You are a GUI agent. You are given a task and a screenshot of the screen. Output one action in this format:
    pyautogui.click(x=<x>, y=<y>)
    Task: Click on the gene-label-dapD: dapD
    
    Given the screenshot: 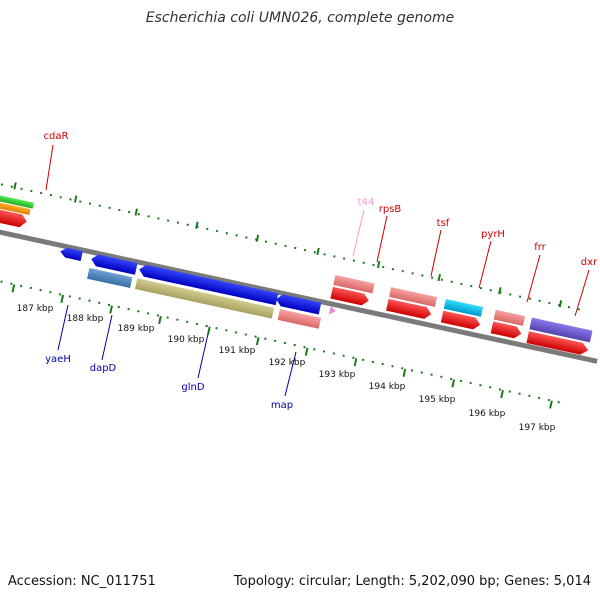 What is the action you would take?
    pyautogui.click(x=103, y=368)
    